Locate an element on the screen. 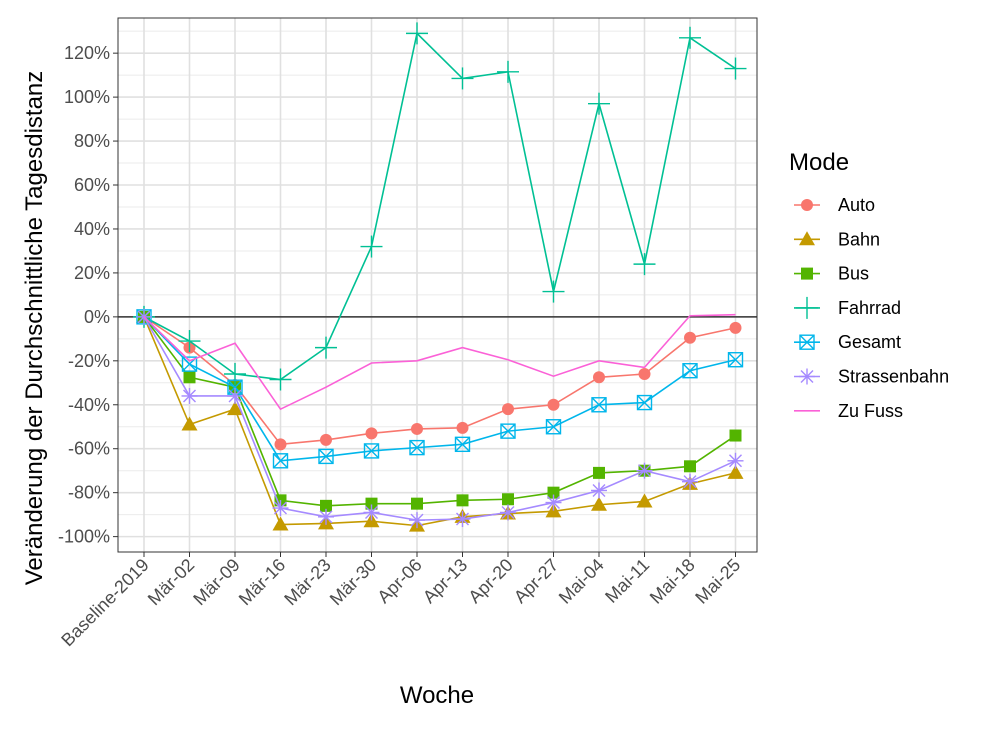  legend-item: Bus is located at coordinates (831, 274).